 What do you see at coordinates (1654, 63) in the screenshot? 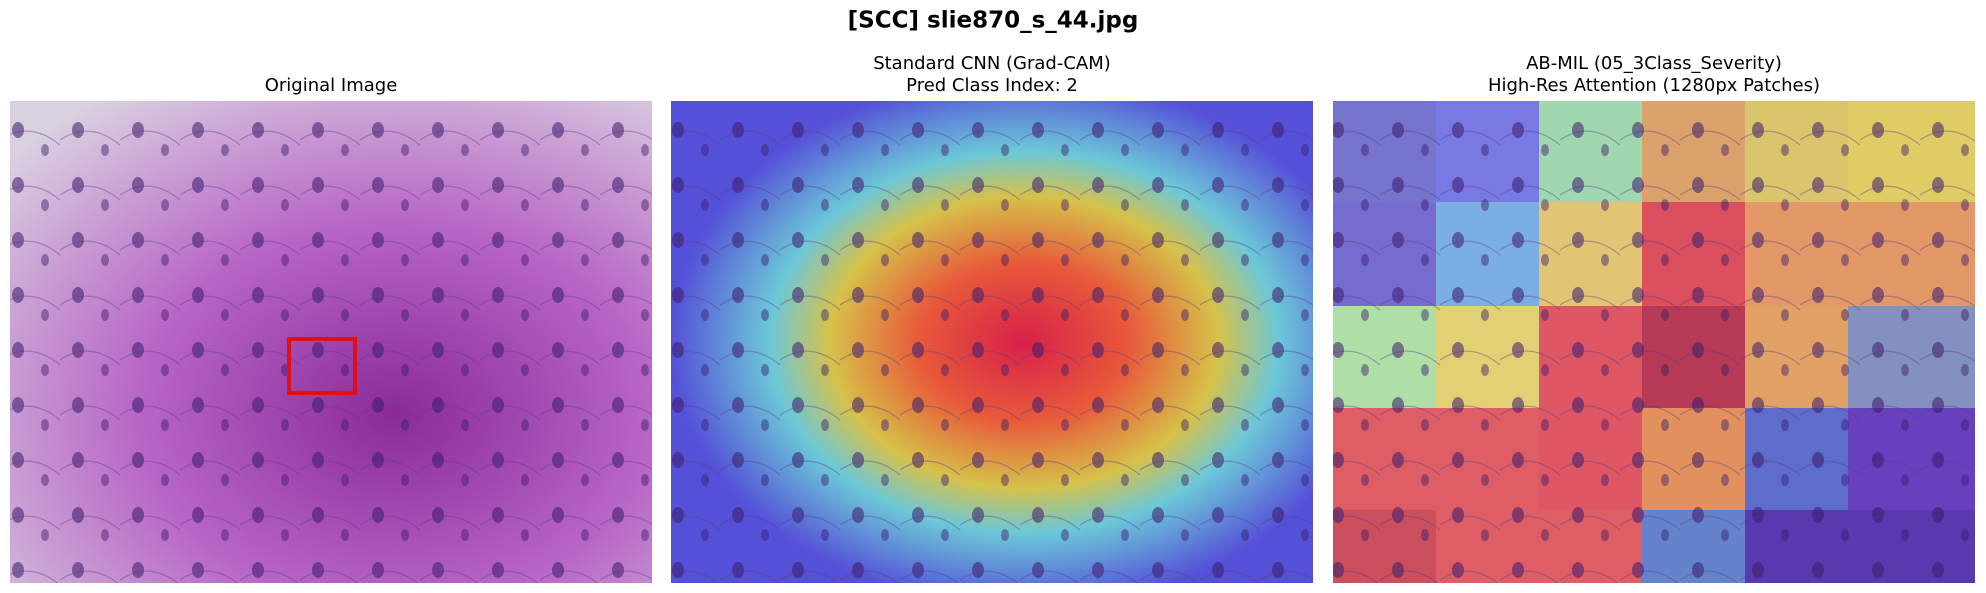
I see `panel-title: AB-MIL (05_3Class_Severity)` at bounding box center [1654, 63].